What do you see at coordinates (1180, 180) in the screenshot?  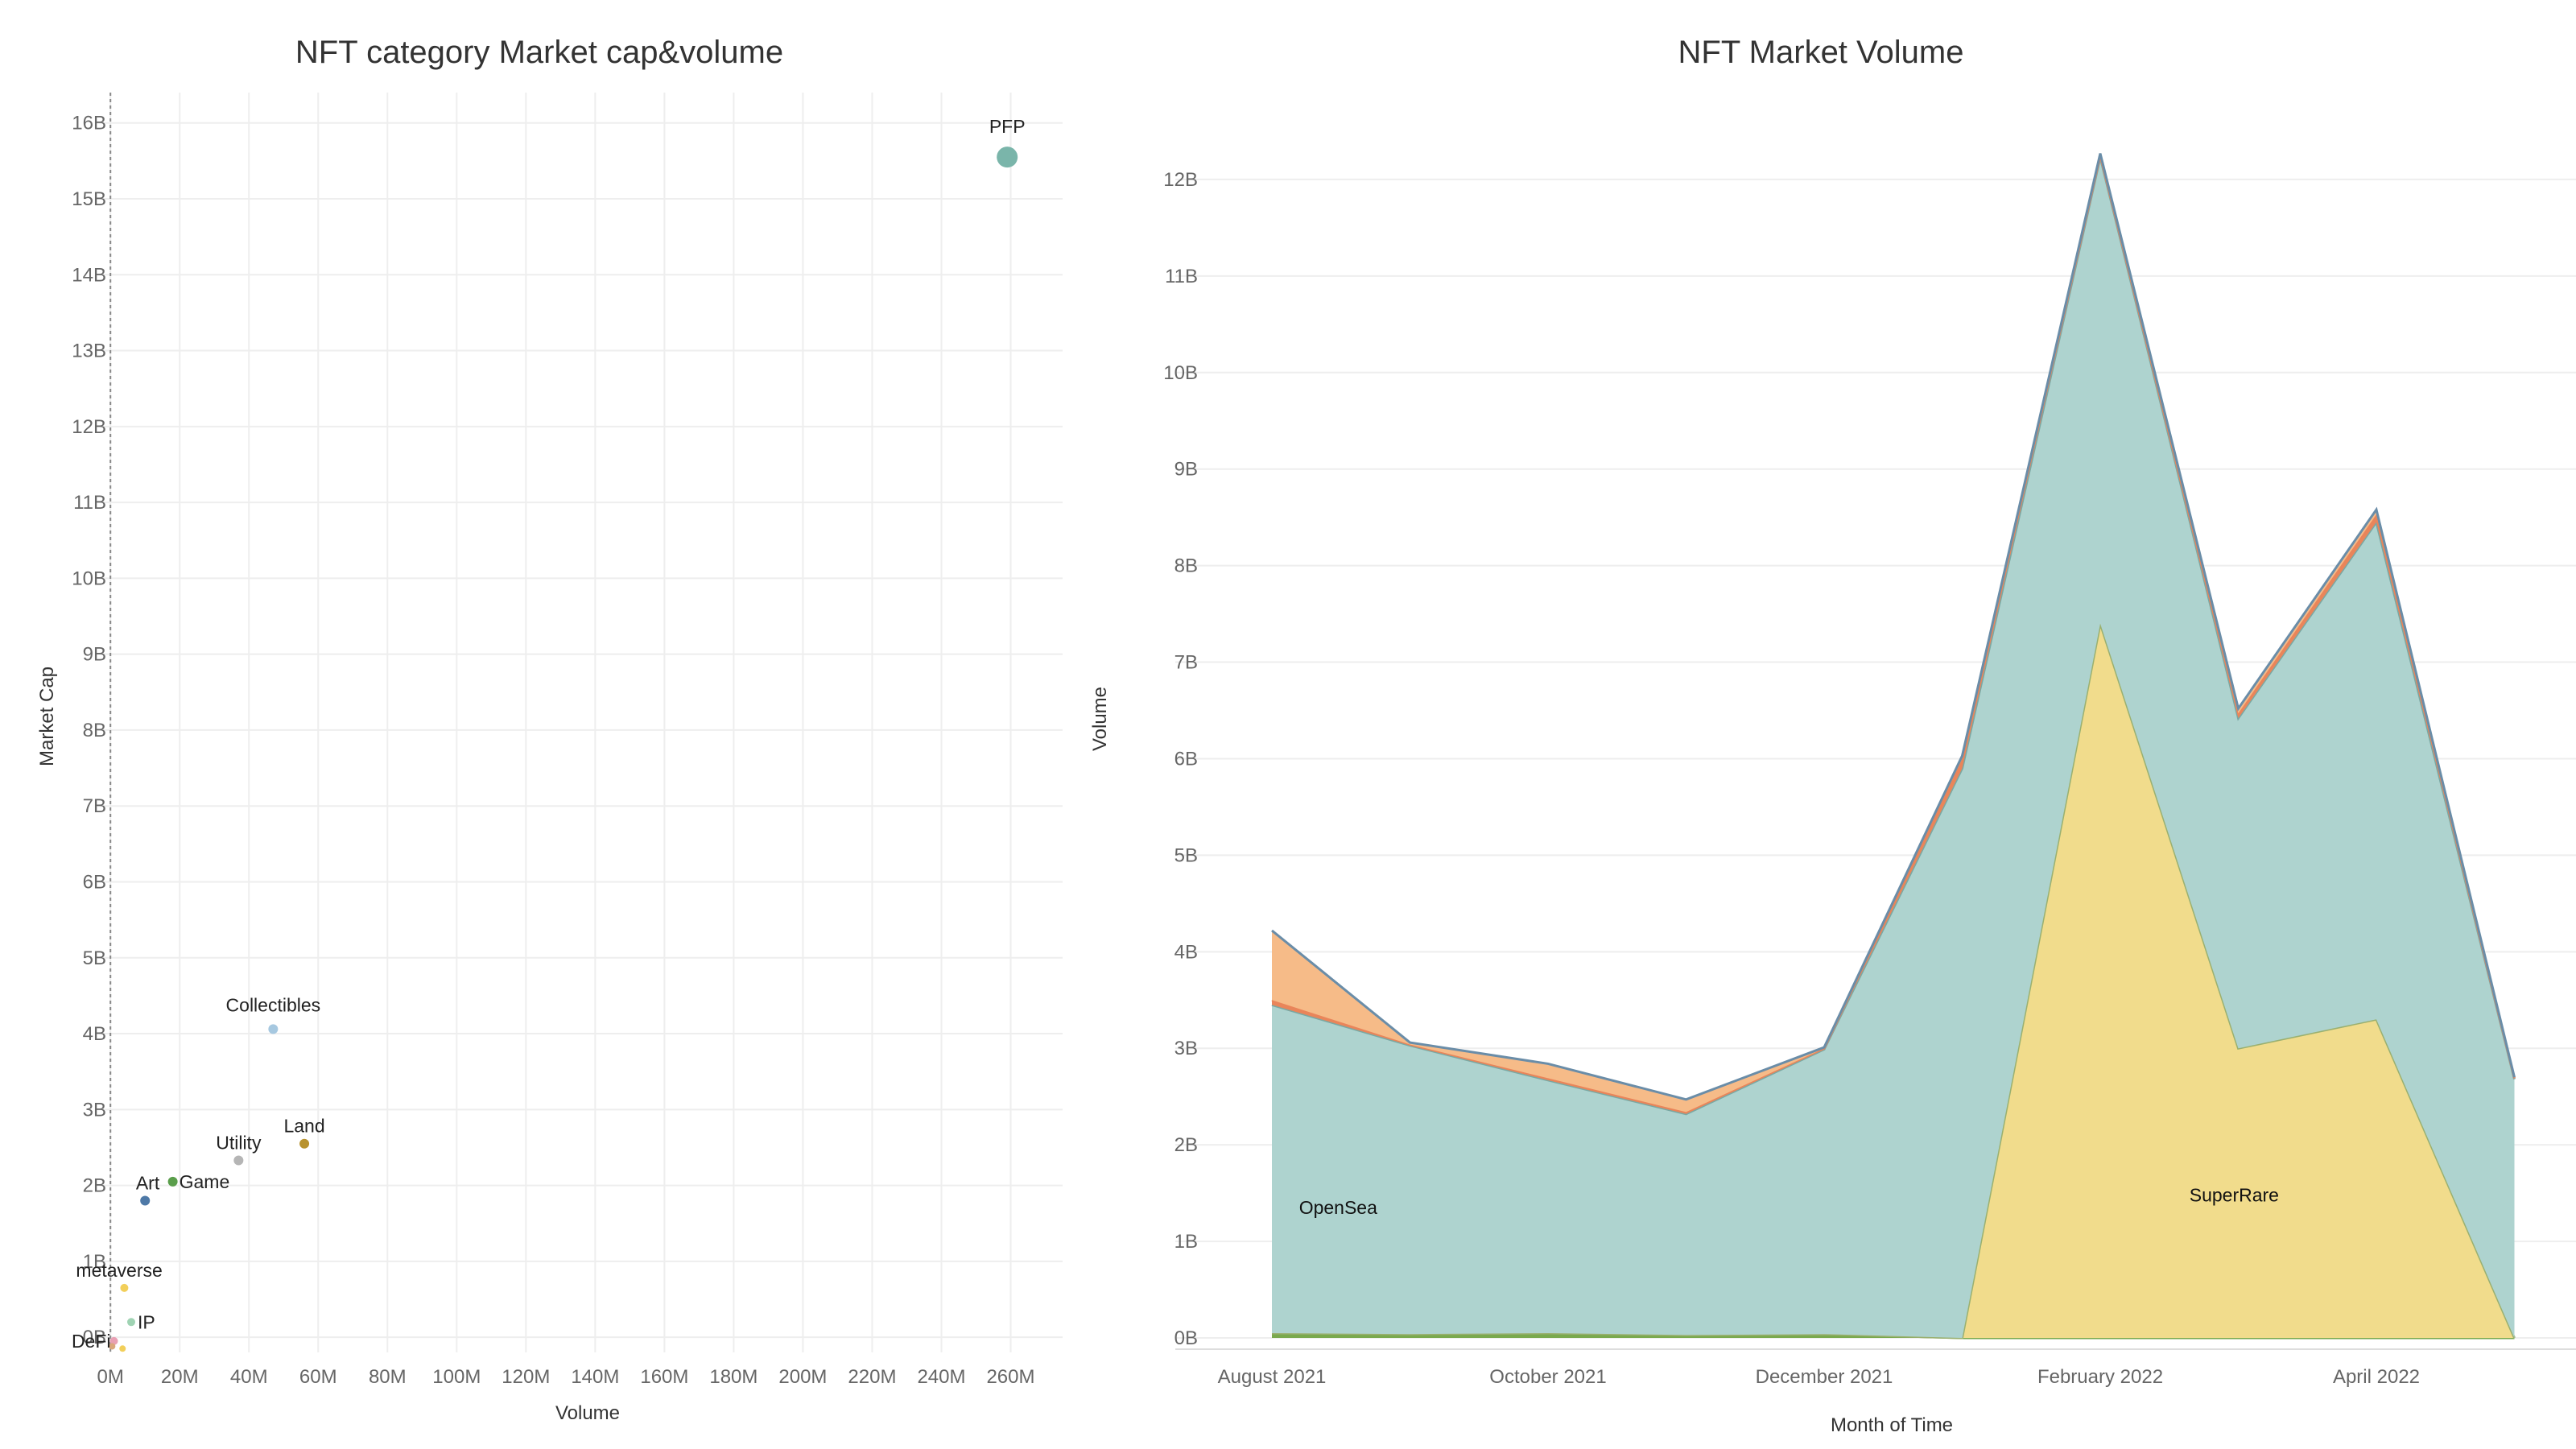 I see `area-y-tick-label: 12B` at bounding box center [1180, 180].